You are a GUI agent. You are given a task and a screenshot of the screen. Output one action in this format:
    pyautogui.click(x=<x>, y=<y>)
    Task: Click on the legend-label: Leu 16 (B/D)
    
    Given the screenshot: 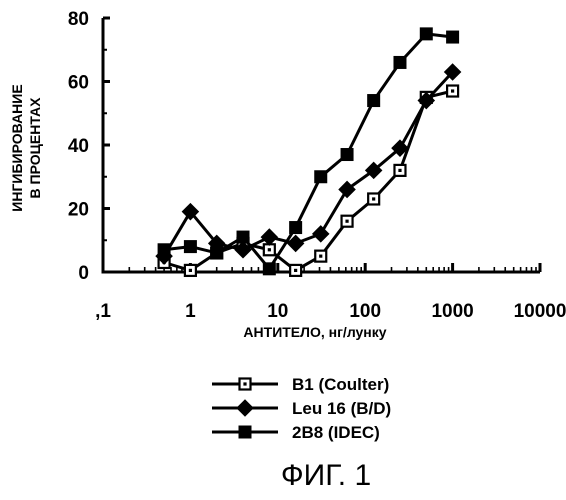 What is the action you would take?
    pyautogui.click(x=341, y=408)
    